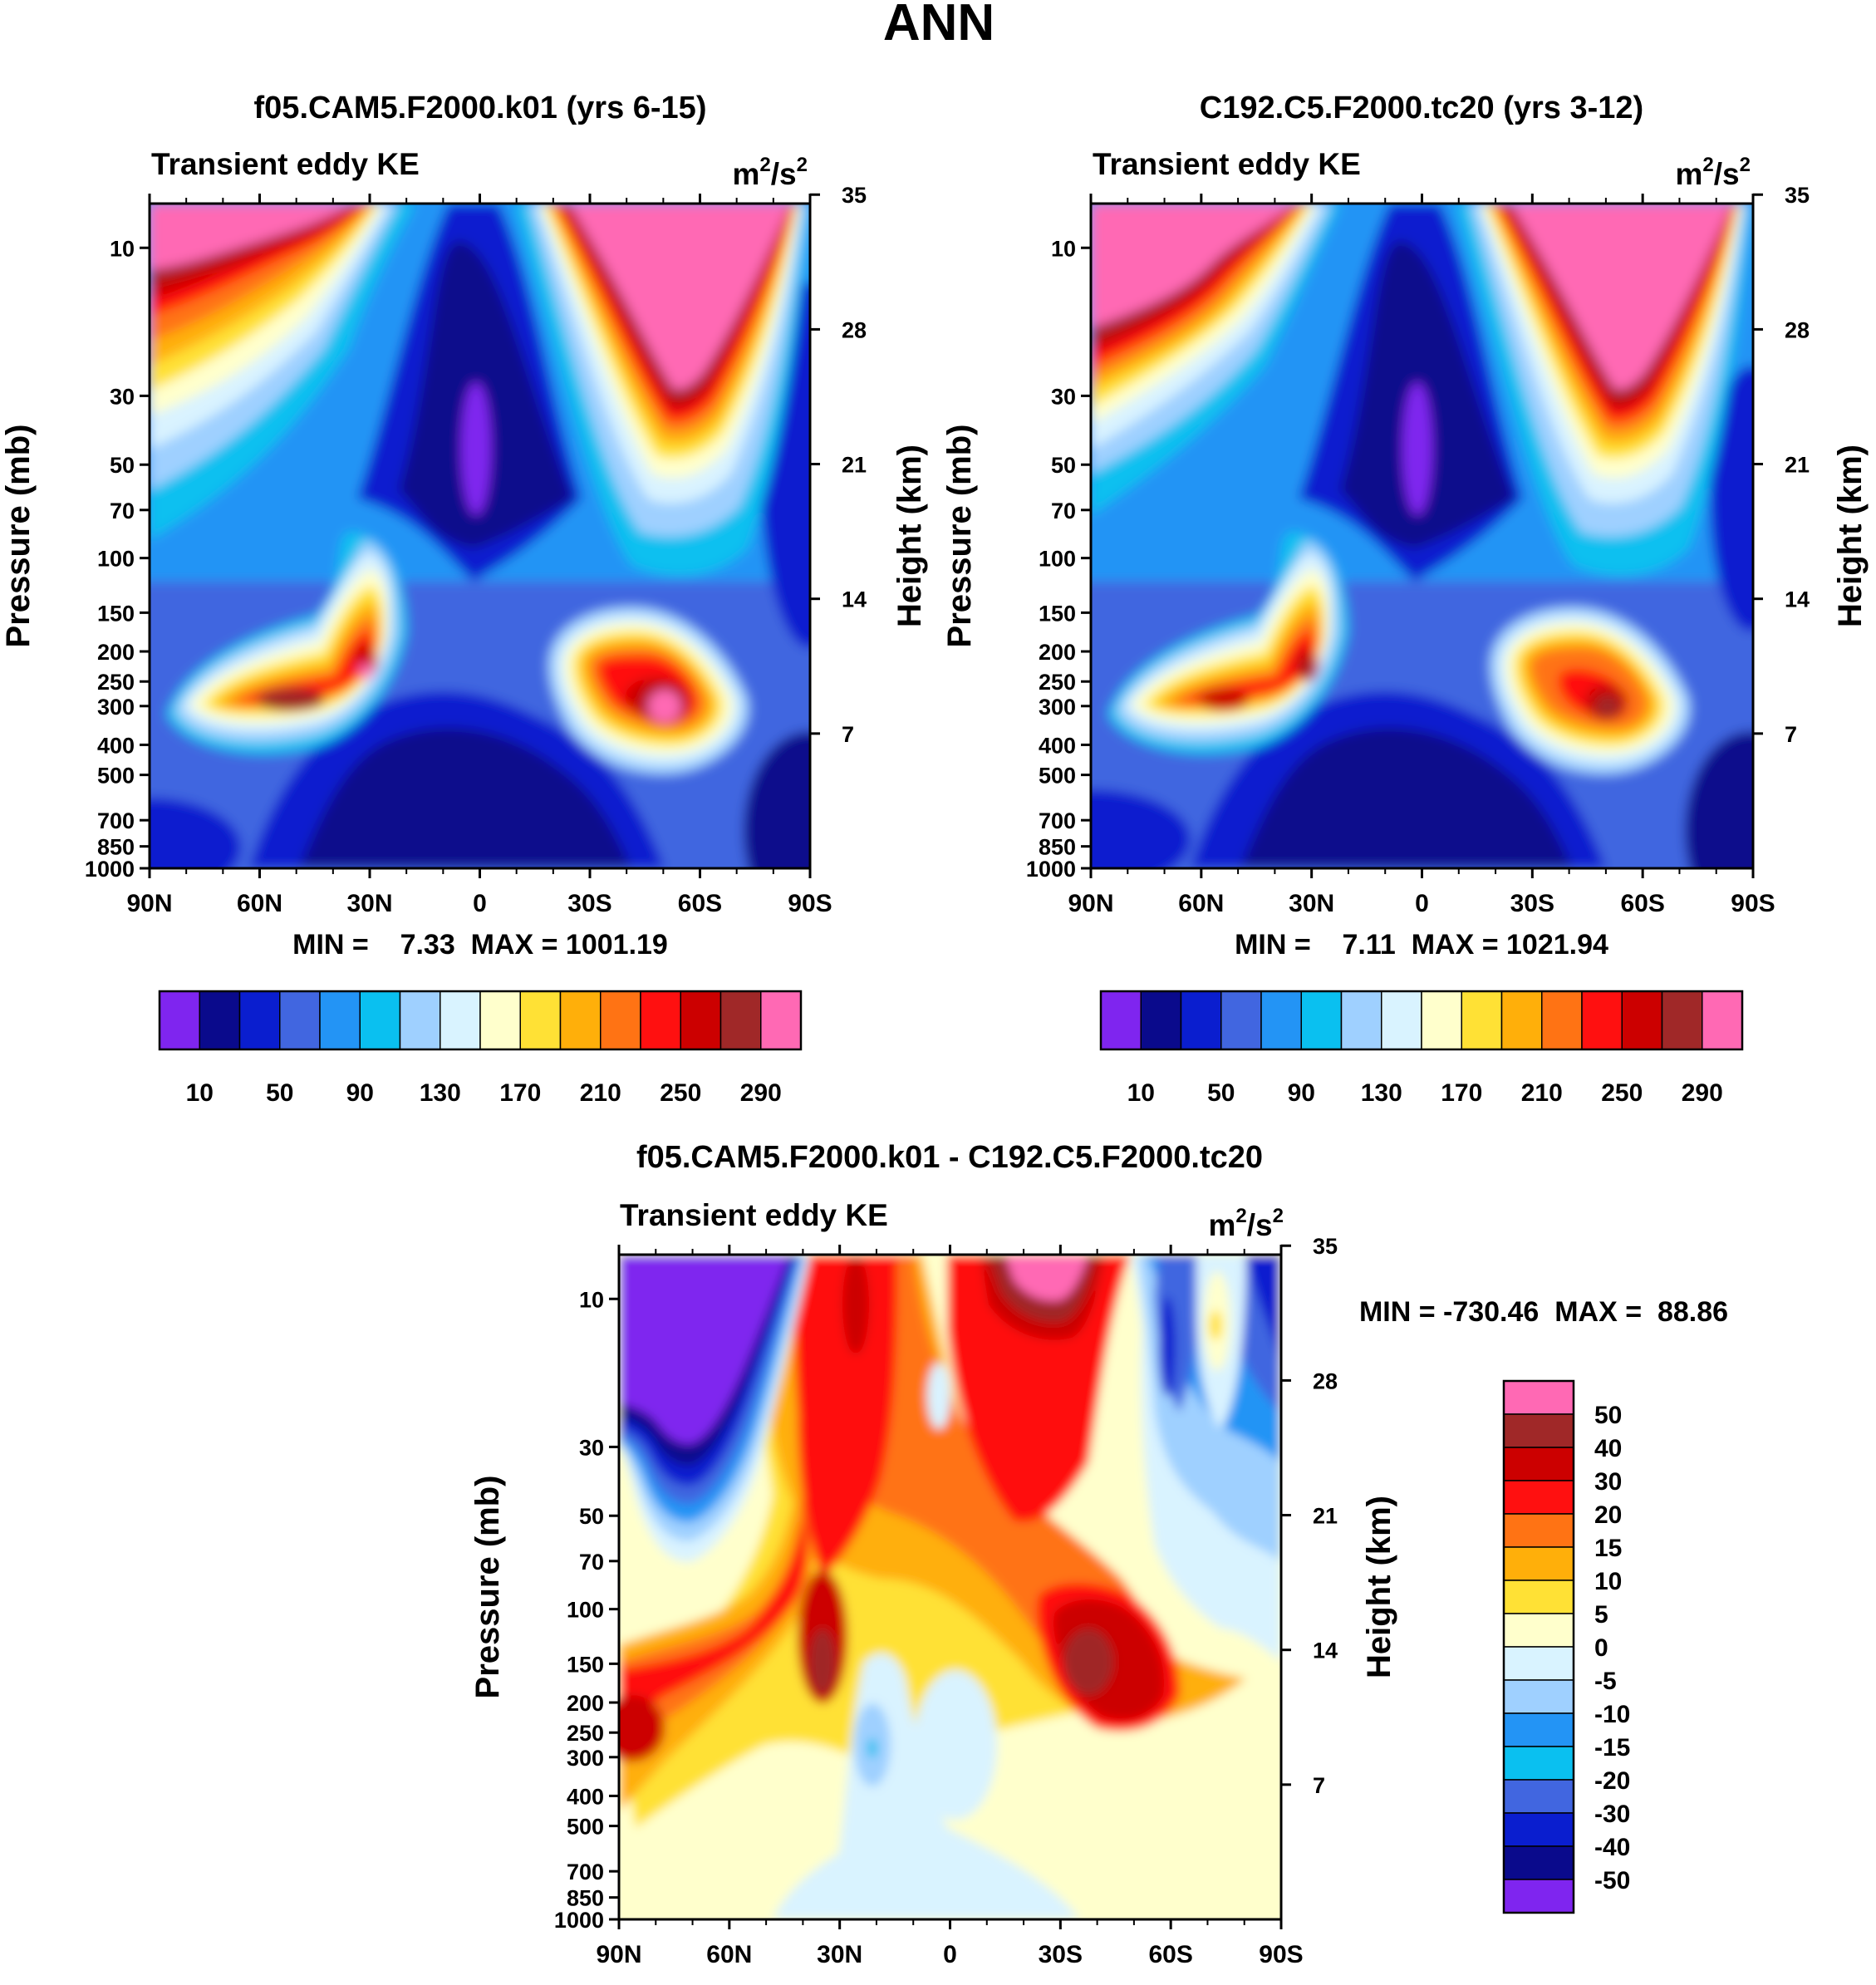 The width and height of the screenshot is (1876, 1985). Describe the element at coordinates (585, 1704) in the screenshot. I see `y-tick-label: 200` at that location.